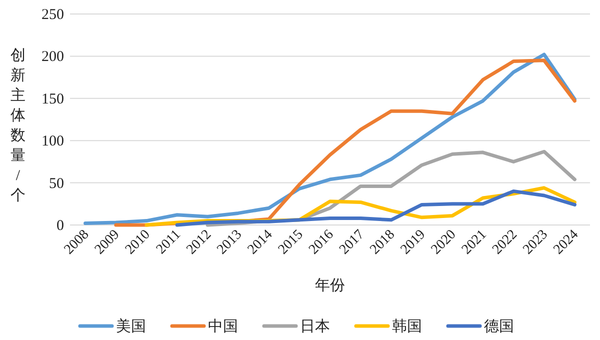 The image size is (600, 340). Describe the element at coordinates (330, 285) in the screenshot. I see `x-axis-title: 年份` at that location.